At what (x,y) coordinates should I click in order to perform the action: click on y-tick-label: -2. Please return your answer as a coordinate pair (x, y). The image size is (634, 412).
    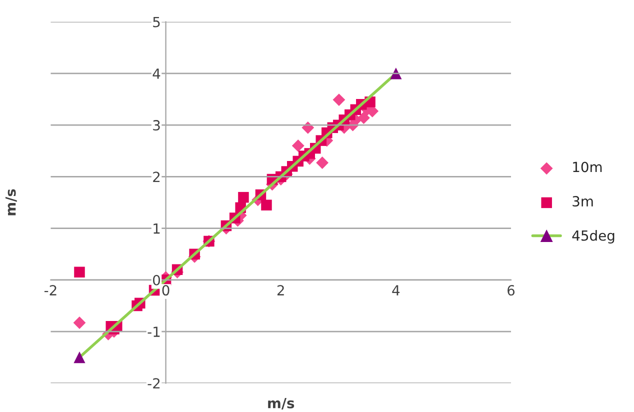
    Looking at the image, I should click on (154, 383).